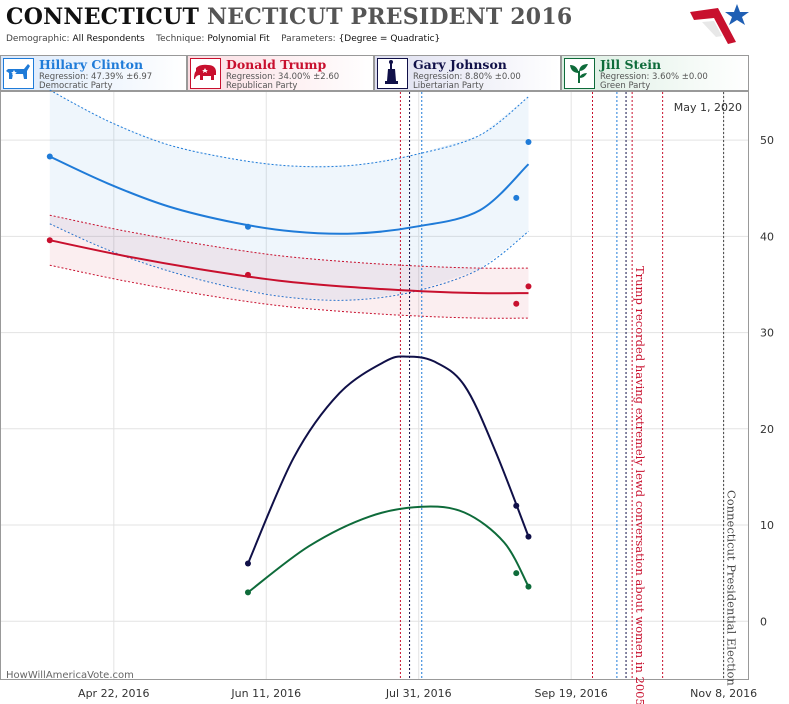 The width and height of the screenshot is (789, 704). What do you see at coordinates (103, 17) in the screenshot?
I see `title-state: CONNECTICUT` at bounding box center [103, 17].